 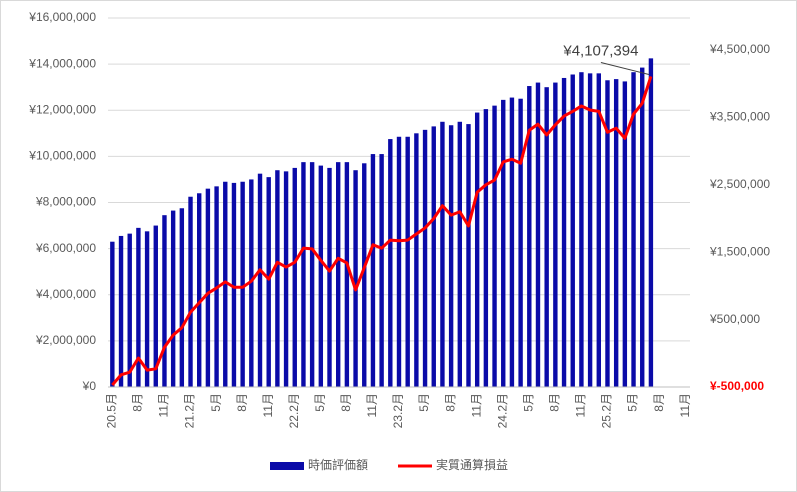 What do you see at coordinates (739, 251) in the screenshot?
I see `y2-tick-label: ¥1,500,000` at bounding box center [739, 251].